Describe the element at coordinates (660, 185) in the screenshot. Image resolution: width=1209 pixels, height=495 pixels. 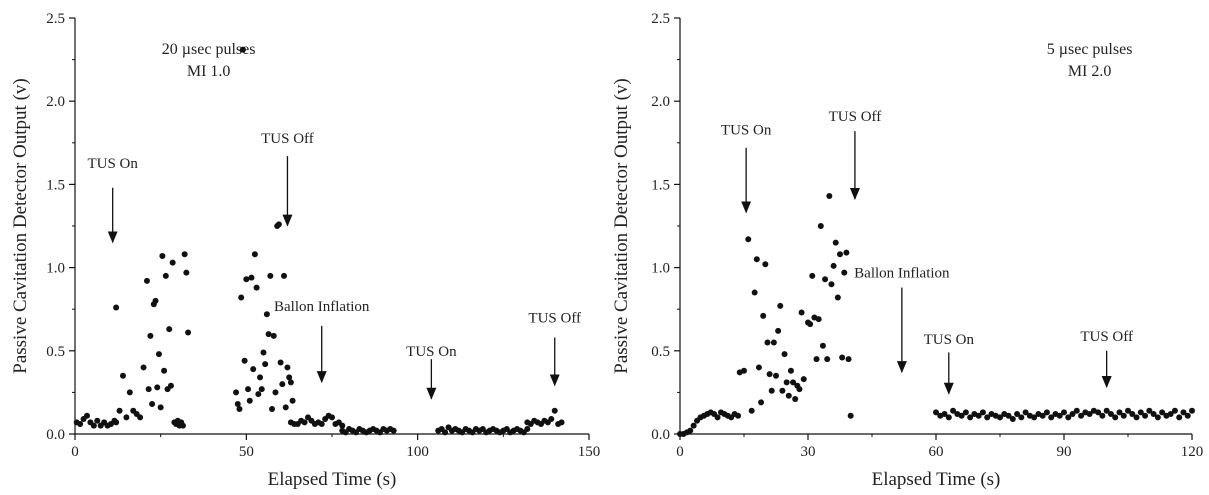
I see `y-tick-label: 1.5` at that location.